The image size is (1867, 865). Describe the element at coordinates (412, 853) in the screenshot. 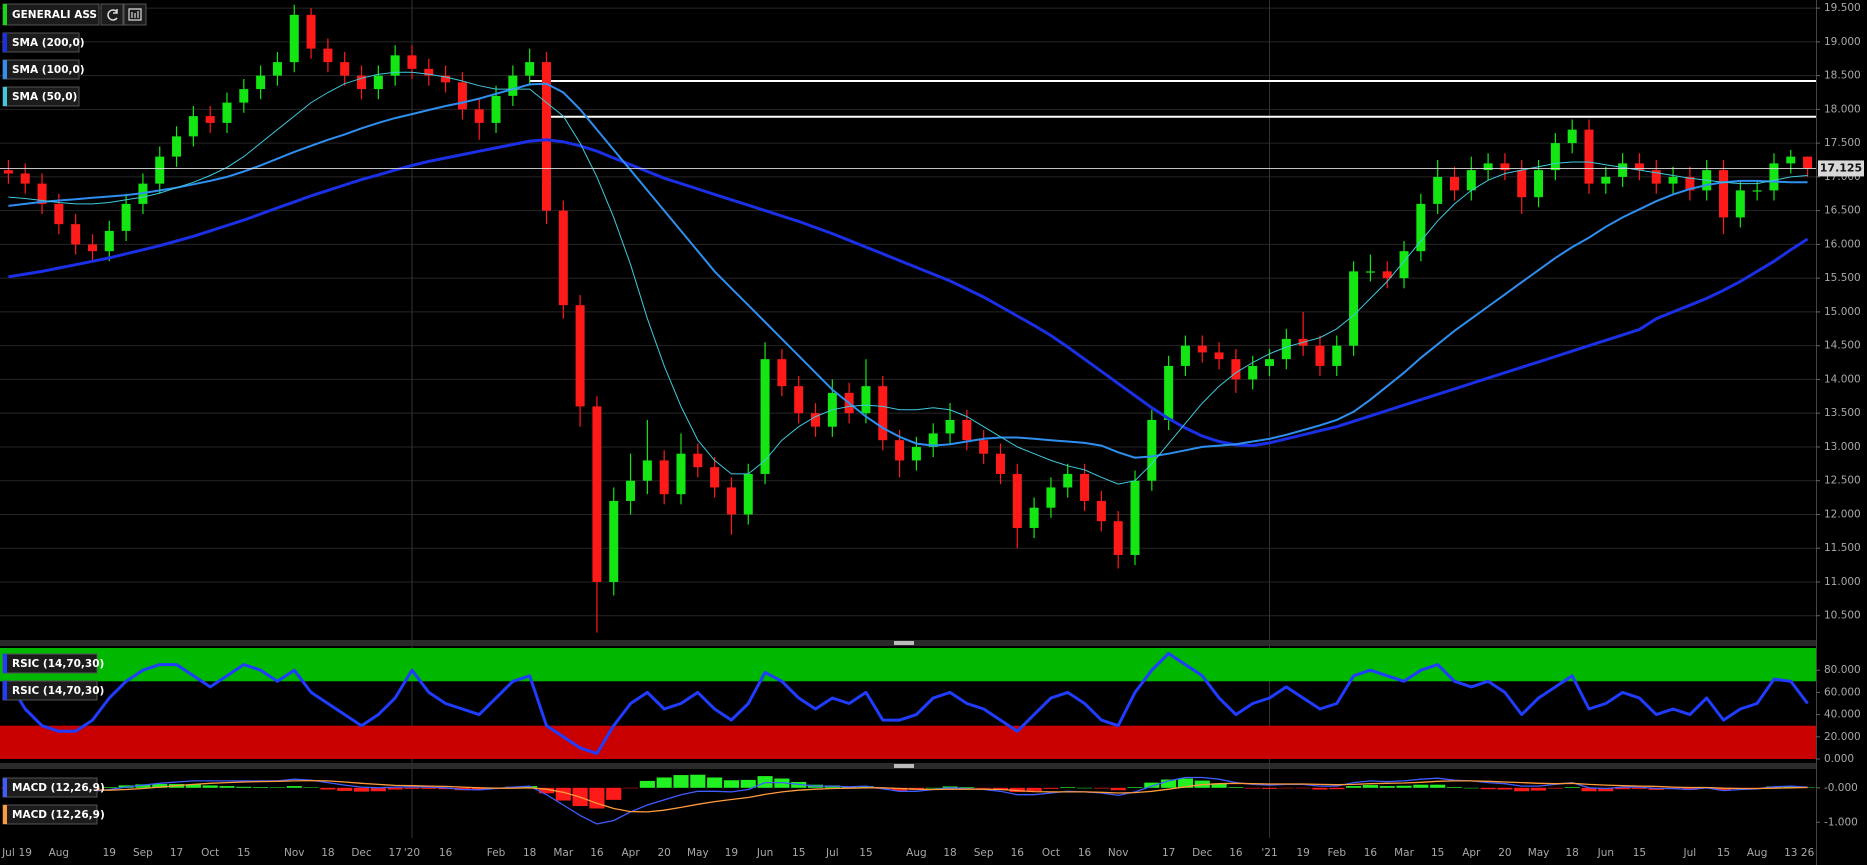

I see `x-tick-label: '20` at that location.